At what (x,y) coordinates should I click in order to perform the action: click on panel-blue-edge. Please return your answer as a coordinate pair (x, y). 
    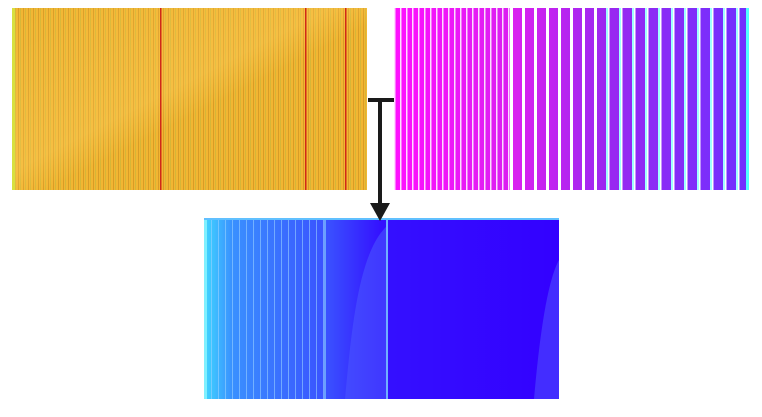
    Looking at the image, I should click on (205, 308).